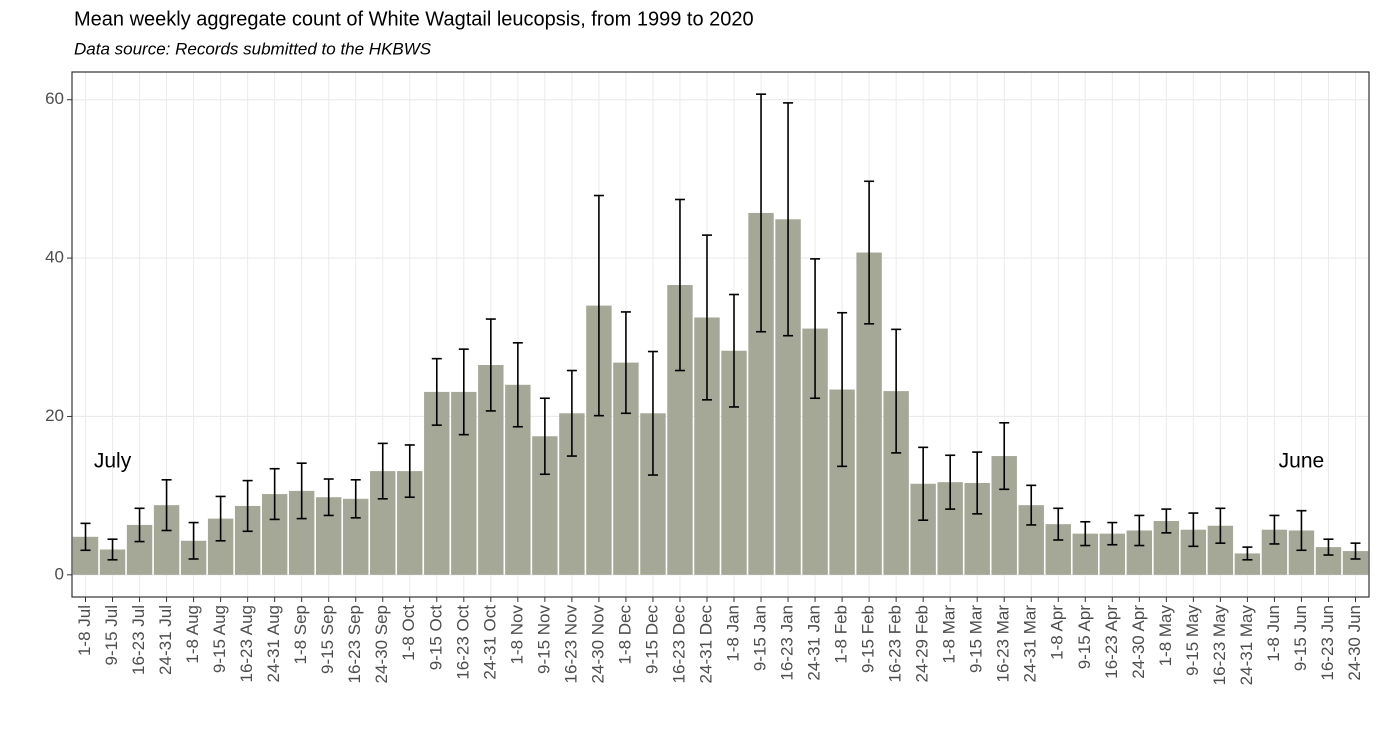 This screenshot has width=1380, height=751. Describe the element at coordinates (54, 98) in the screenshot. I see `y-tick-label: 60` at that location.